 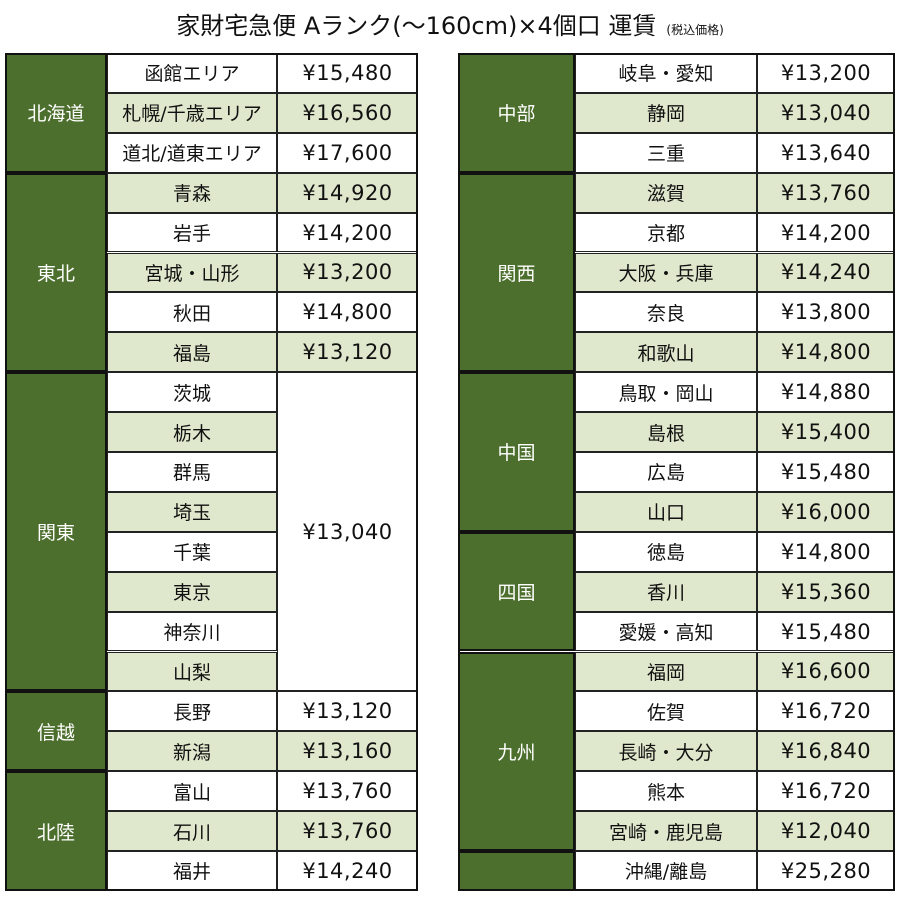 What do you see at coordinates (666, 352) in the screenshot?
I see `area-cell: 和歌山` at bounding box center [666, 352].